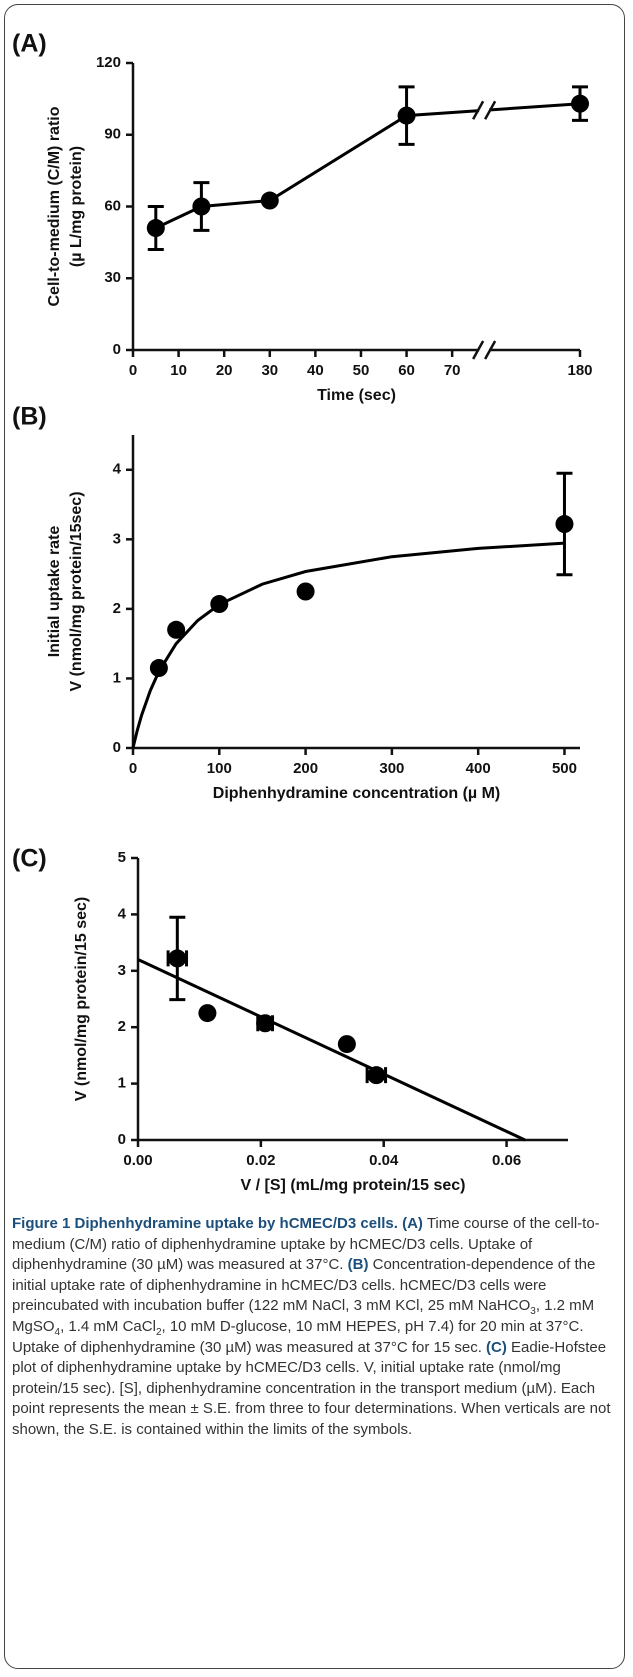  I want to click on caption-normal: , 1.2 mM MgSO, so click(303, 1316).